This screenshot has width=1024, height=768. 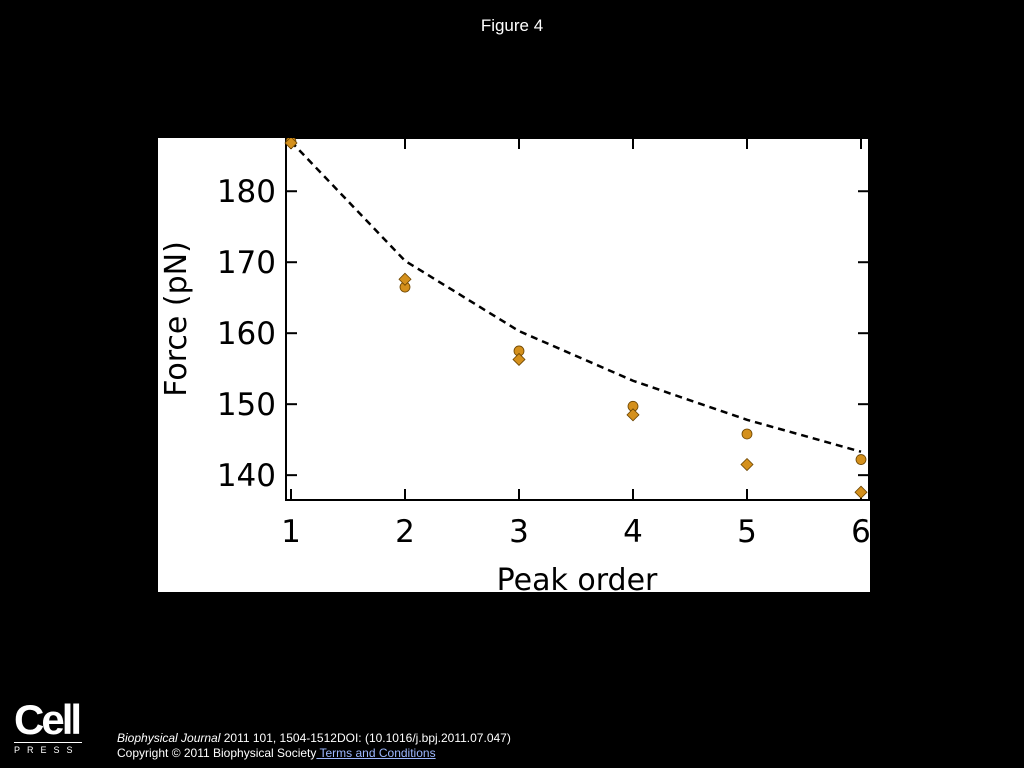 I want to click on y-tick-label-2: 160, so click(x=246, y=334).